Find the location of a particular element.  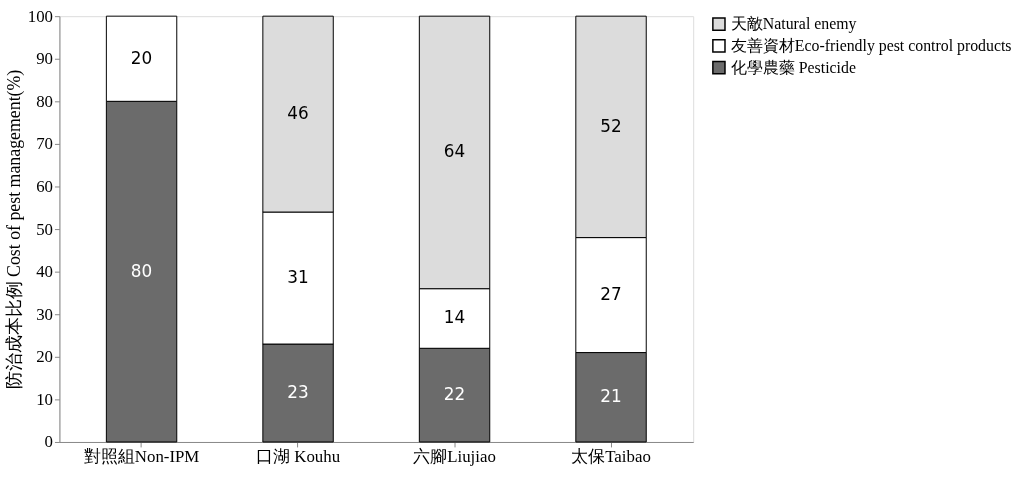

y-tick-label: 90 is located at coordinates (44, 59).